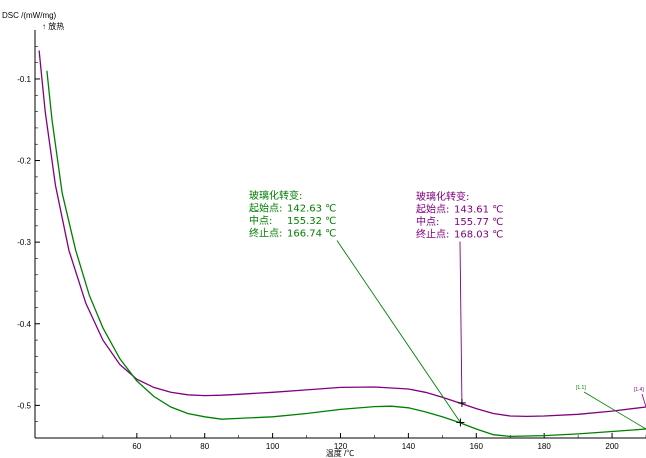 Image resolution: width=646 pixels, height=458 pixels. What do you see at coordinates (478, 222) in the screenshot?
I see `transition-row-value: 155.77 ℃` at bounding box center [478, 222].